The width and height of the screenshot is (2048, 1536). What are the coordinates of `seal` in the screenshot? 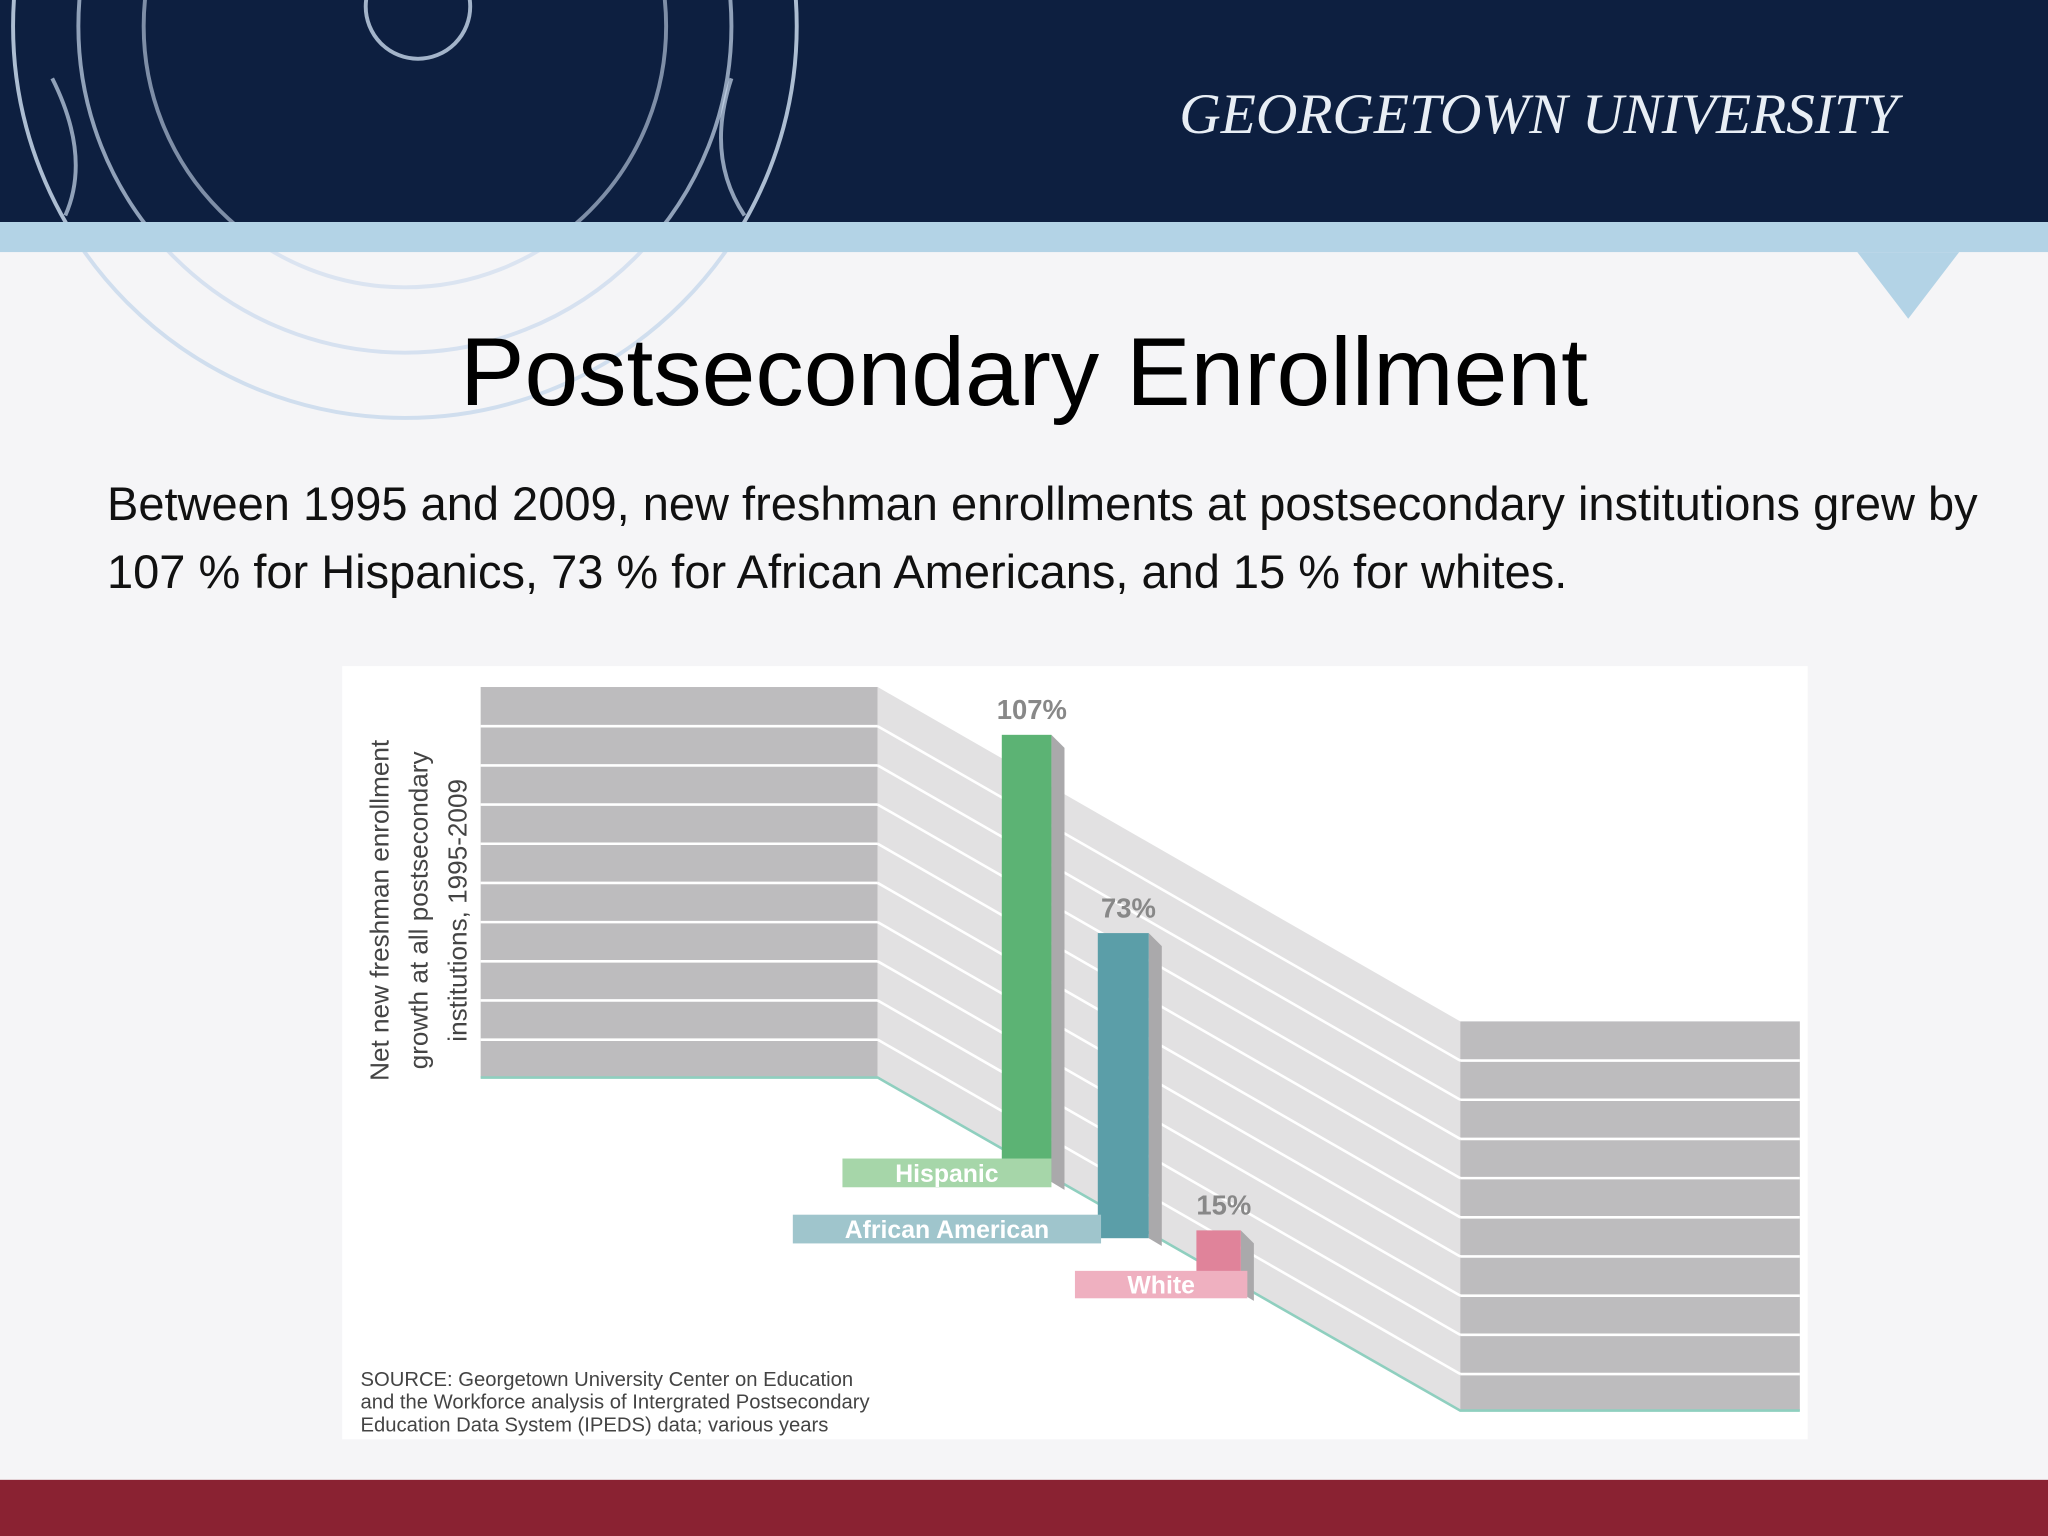 It's located at (405, 210).